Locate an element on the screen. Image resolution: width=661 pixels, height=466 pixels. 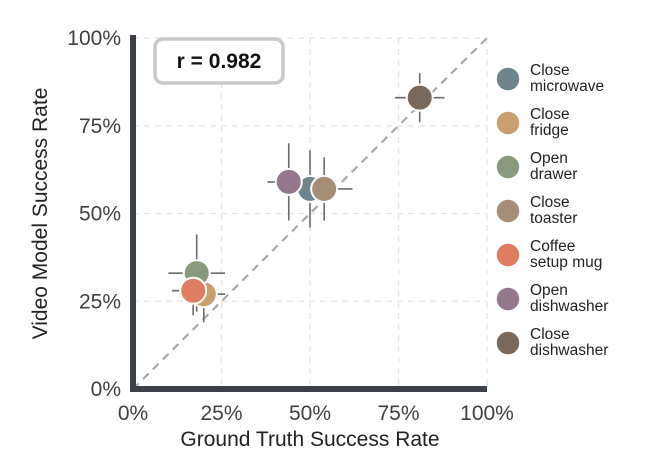
x-tick-label: 75% is located at coordinates (398, 413).